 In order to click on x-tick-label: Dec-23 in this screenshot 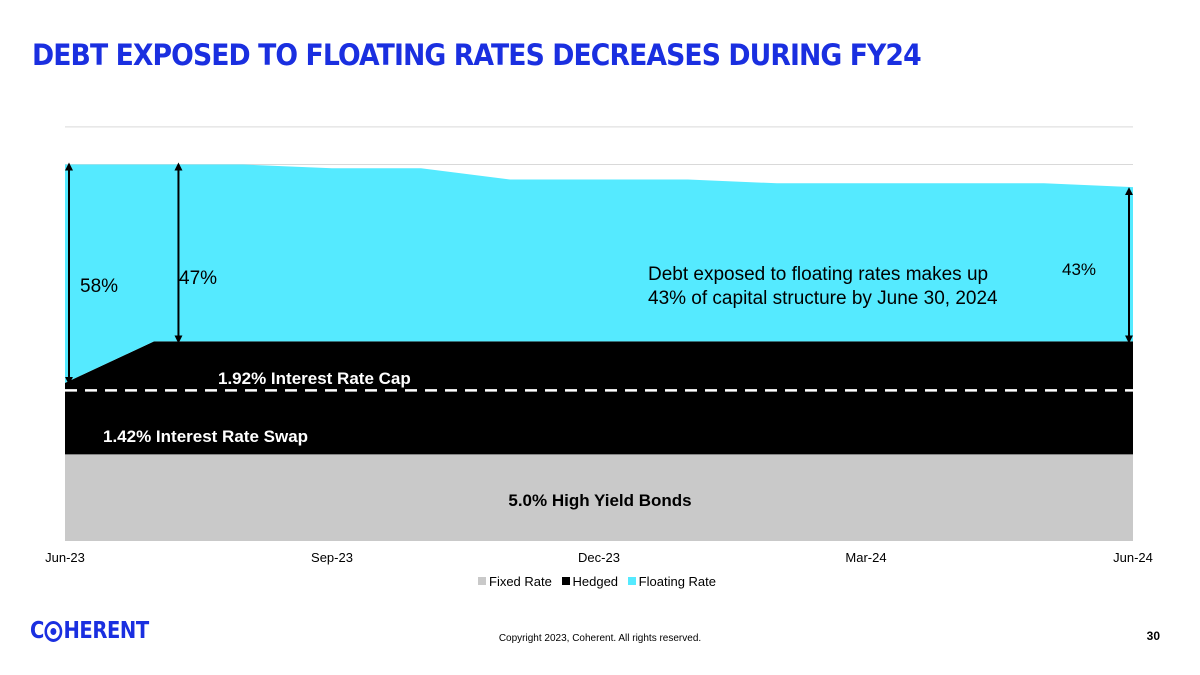, I will do `click(599, 557)`.